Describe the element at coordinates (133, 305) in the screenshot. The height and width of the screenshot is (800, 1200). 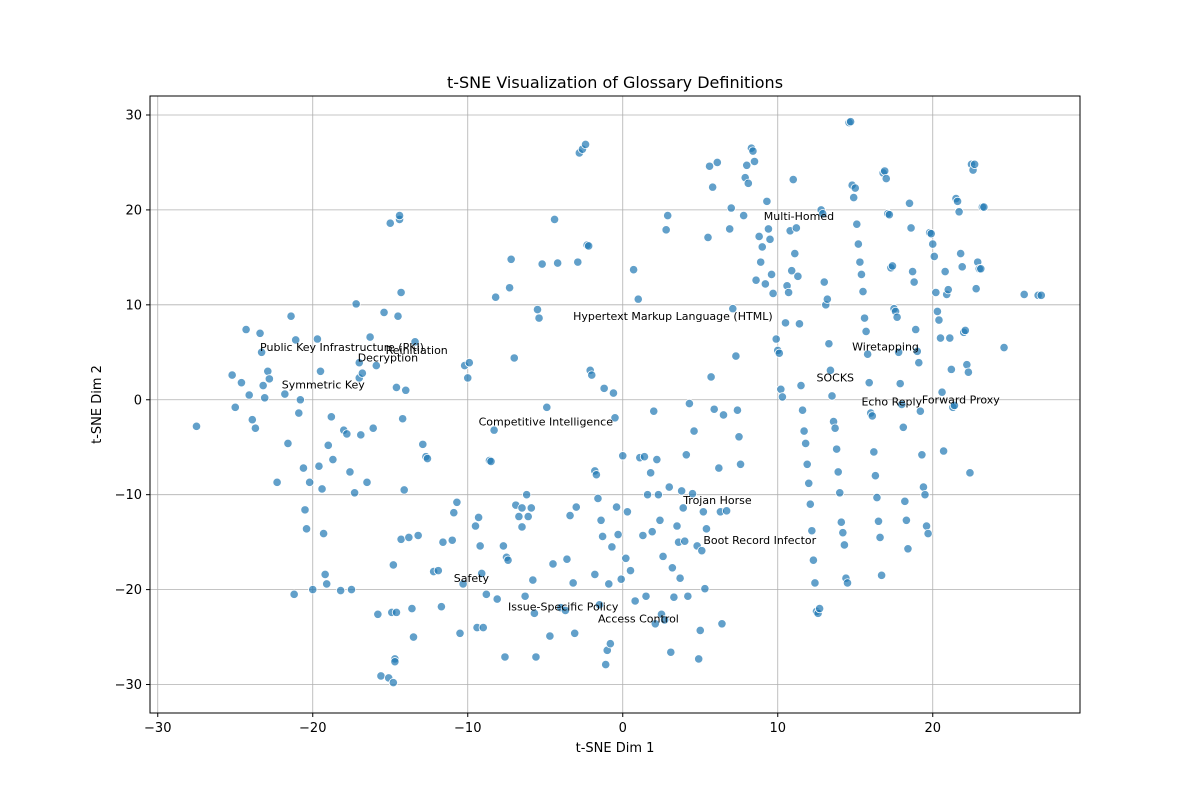
I see `y-tick-label: 10` at that location.